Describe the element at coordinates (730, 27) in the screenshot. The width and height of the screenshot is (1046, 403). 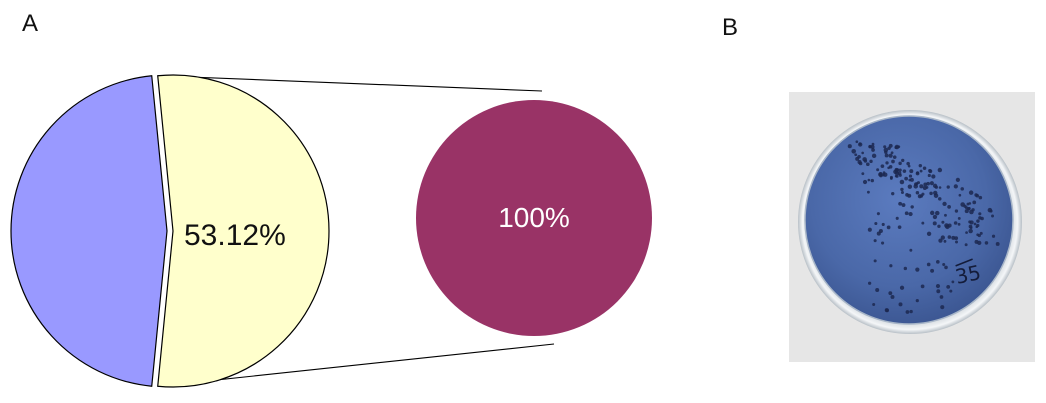
I see `panel-label-b: B` at that location.